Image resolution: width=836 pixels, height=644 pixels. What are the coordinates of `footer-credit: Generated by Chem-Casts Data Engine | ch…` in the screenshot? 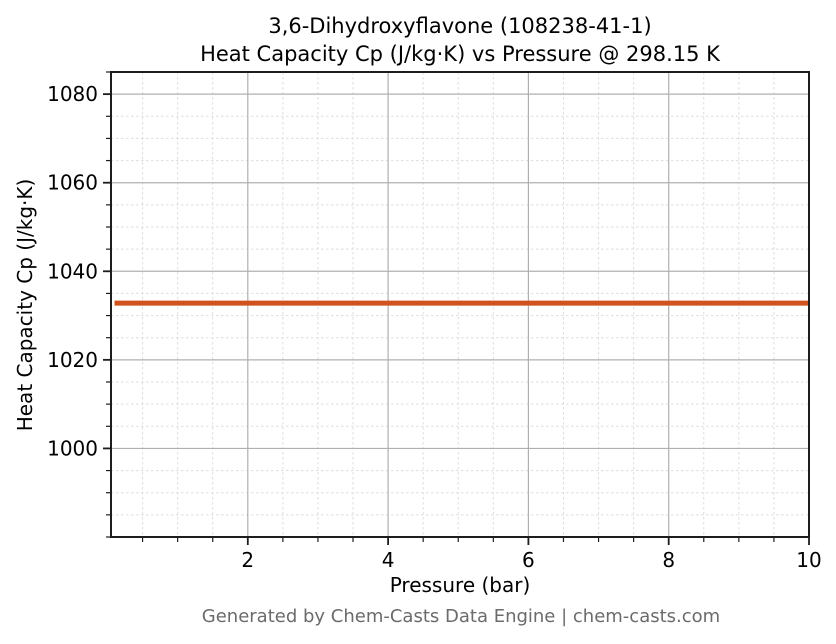 It's located at (461, 616).